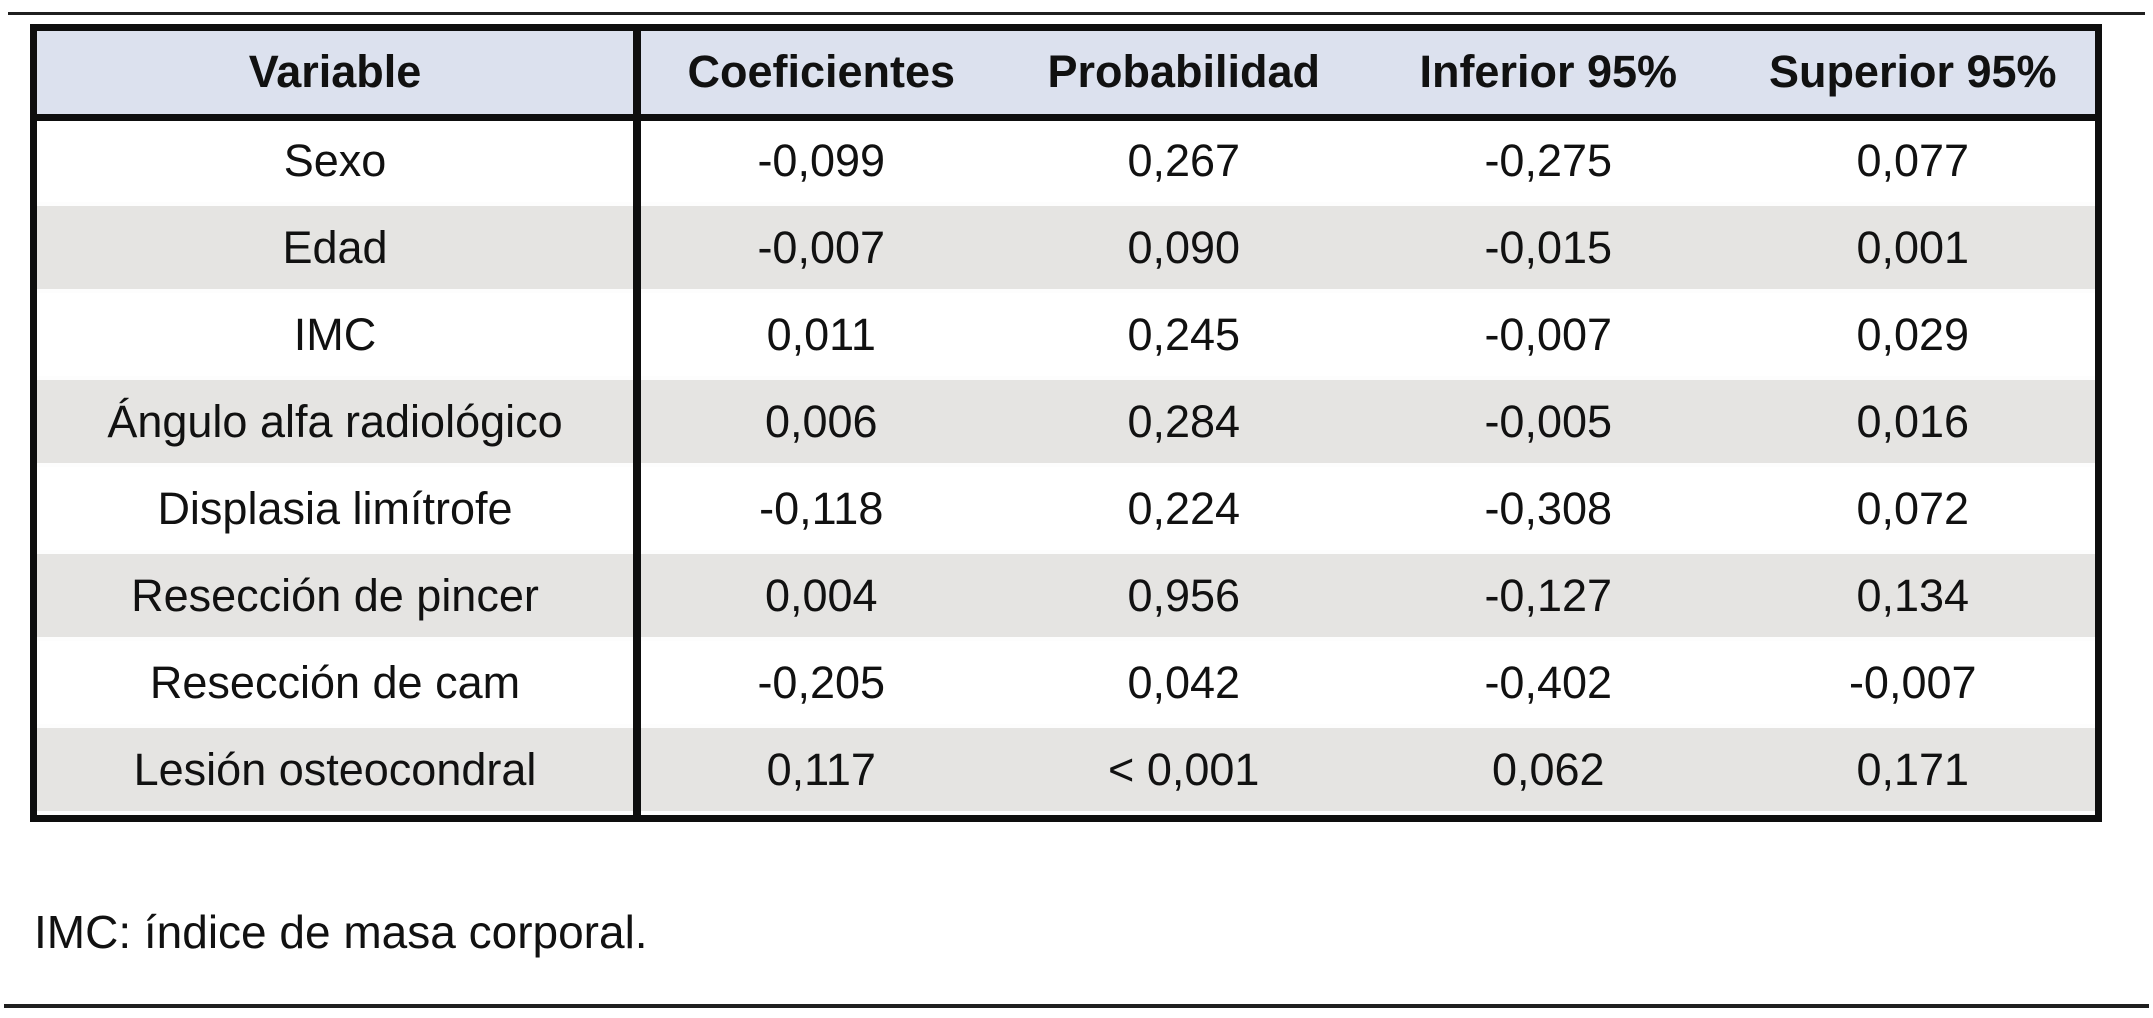  I want to click on value-cell: 0,004, so click(819, 595).